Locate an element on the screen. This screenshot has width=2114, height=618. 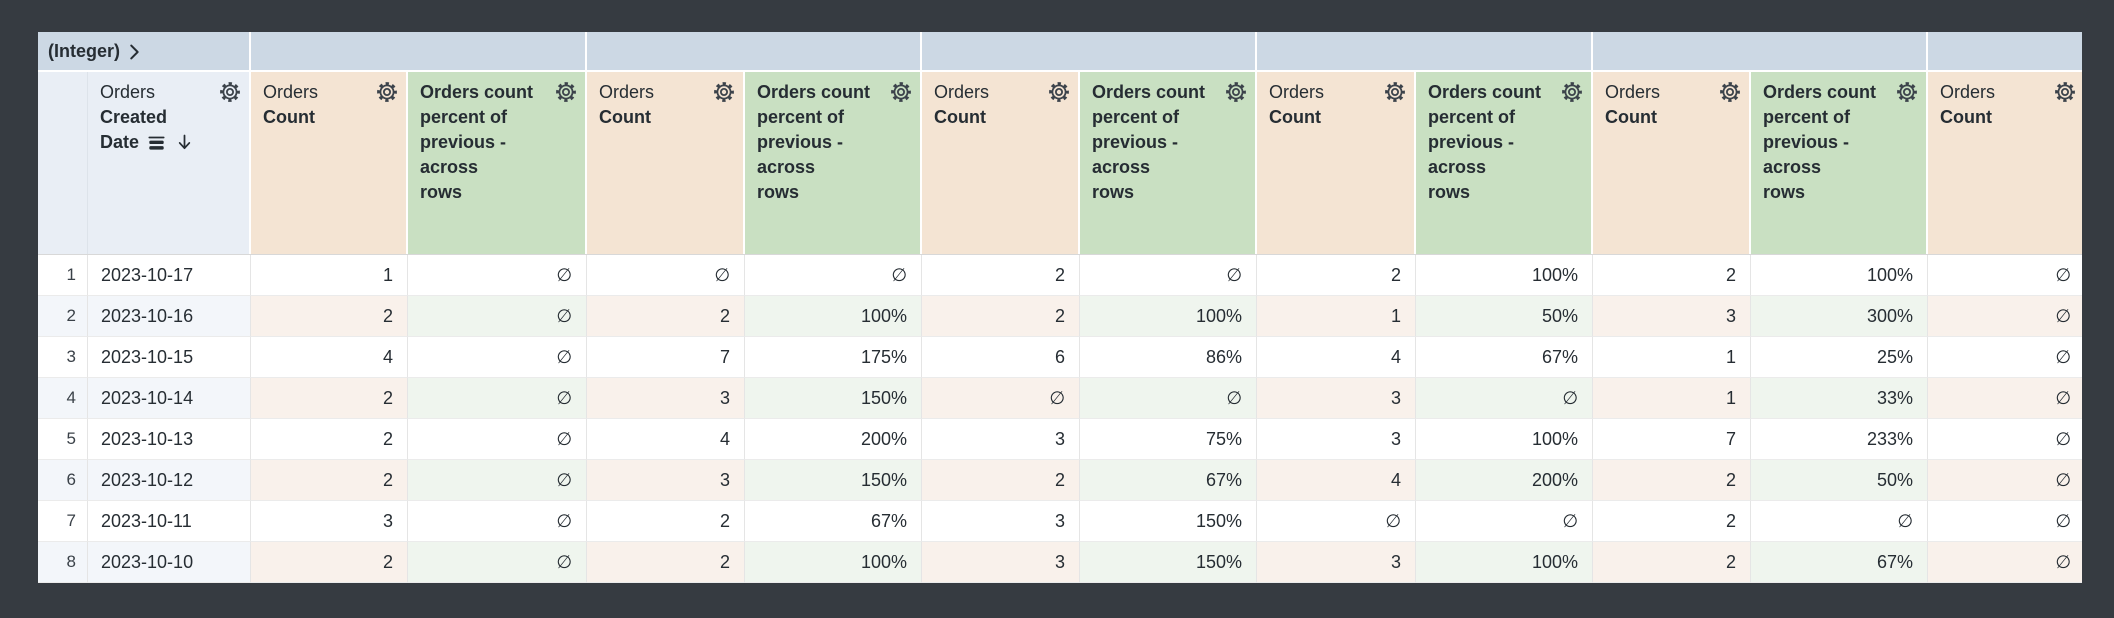
cell-percent-of-previous: 25% is located at coordinates (1839, 357).